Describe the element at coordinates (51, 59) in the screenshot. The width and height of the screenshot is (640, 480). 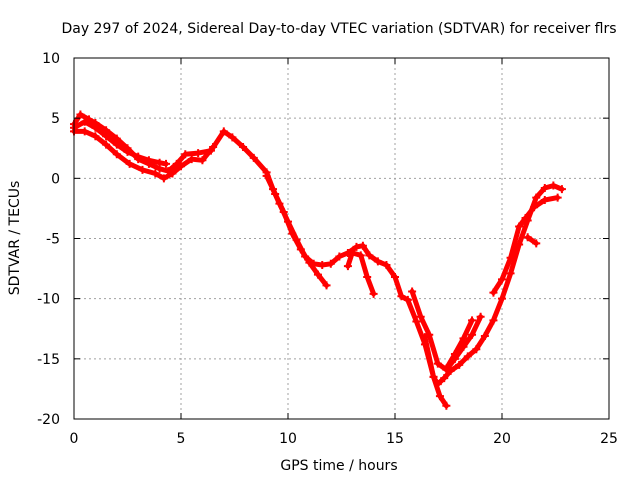
I see `y-tick-label: 10` at that location.